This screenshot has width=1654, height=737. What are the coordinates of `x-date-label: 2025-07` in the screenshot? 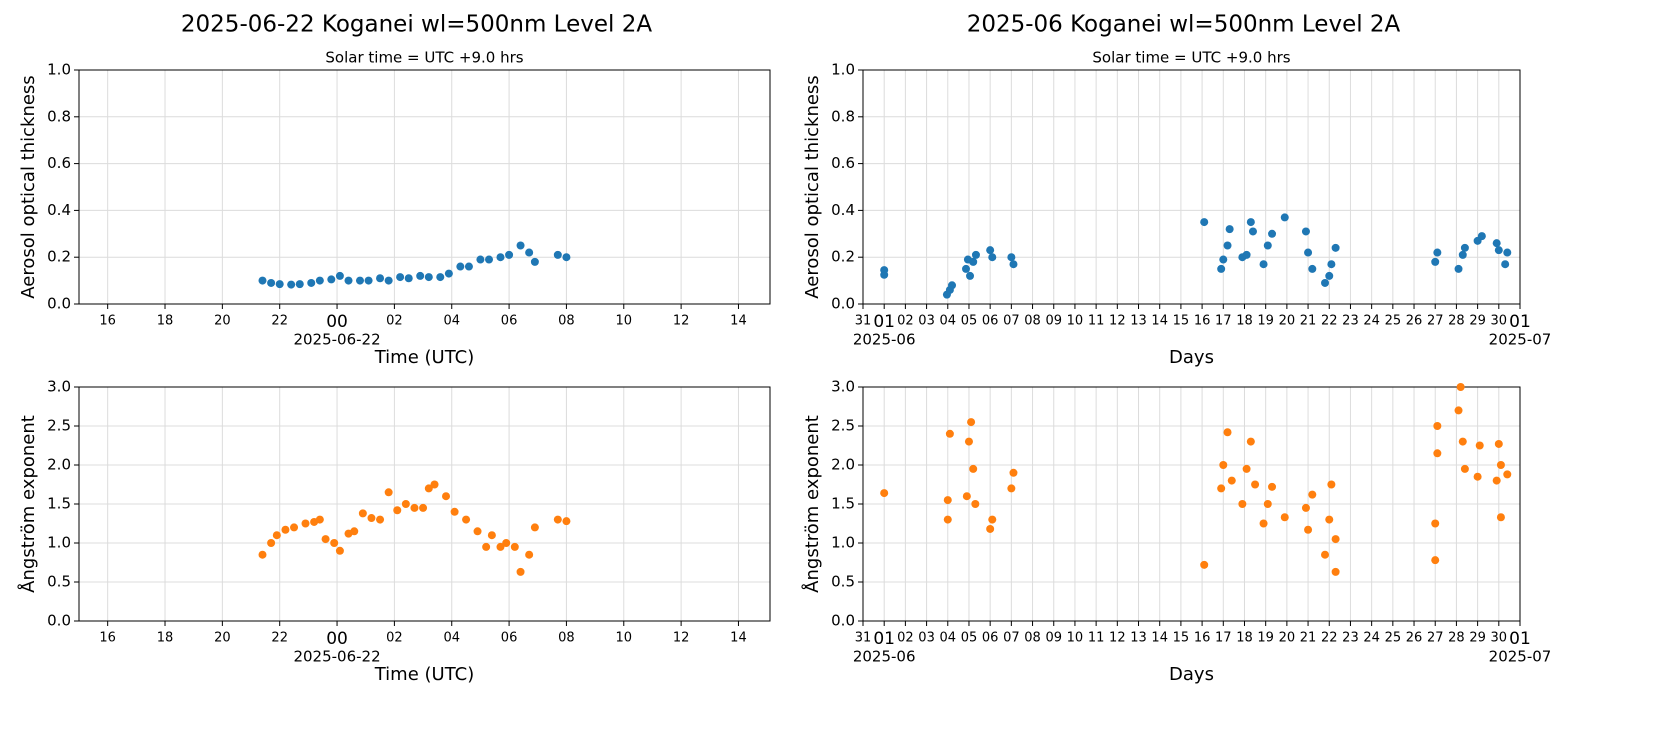 It's located at (1520, 340).